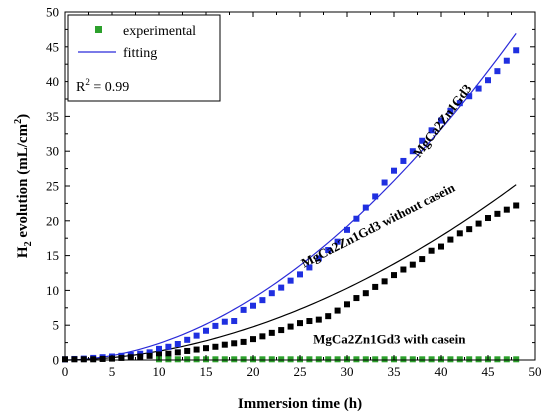 This screenshot has width=550, height=417. What do you see at coordinates (23, 116) in the screenshot?
I see `y-title-suffix: )` at bounding box center [23, 116].